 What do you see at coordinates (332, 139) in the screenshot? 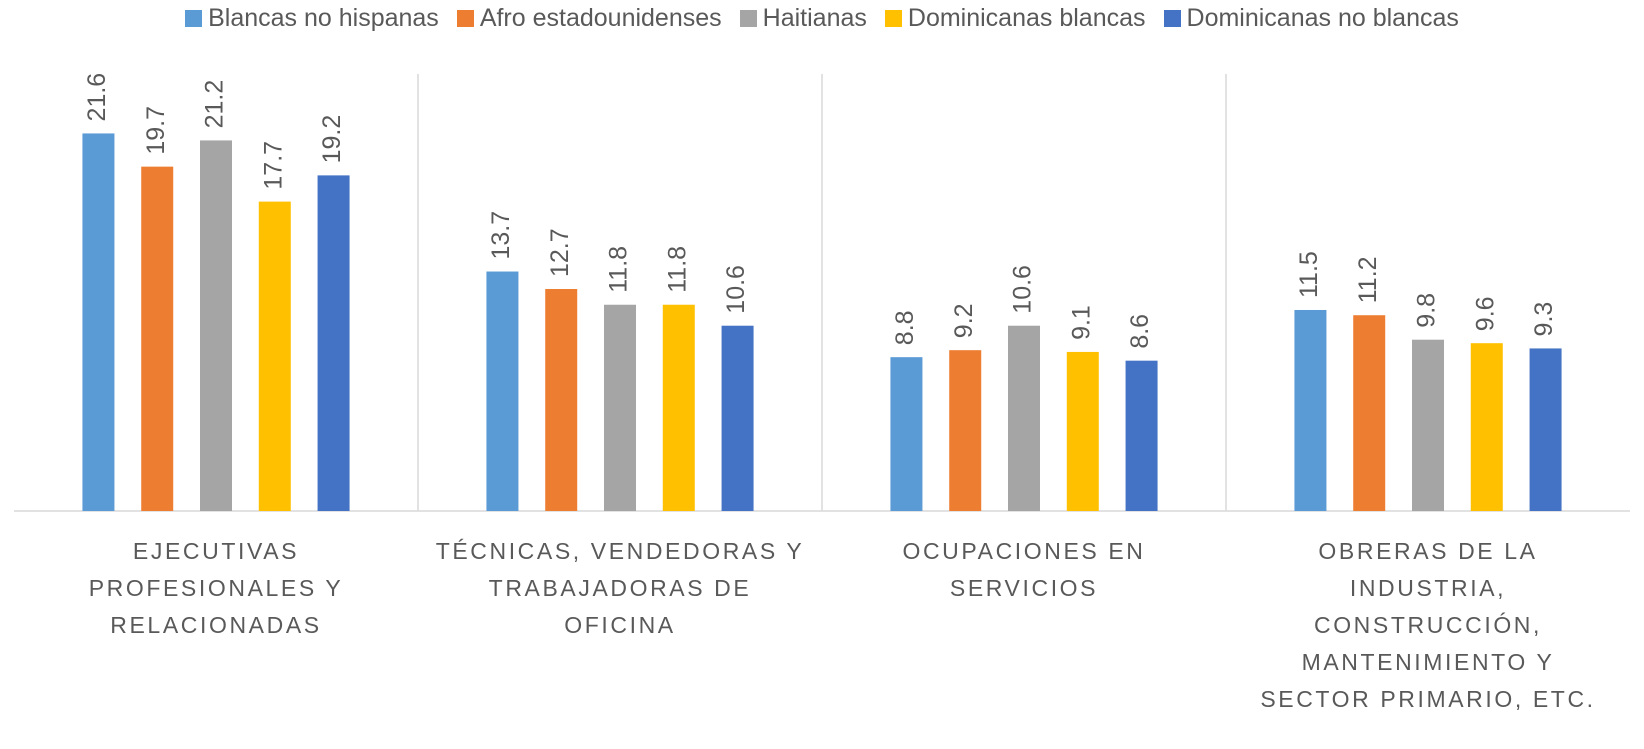
I see `data-label: 19.2` at bounding box center [332, 139].